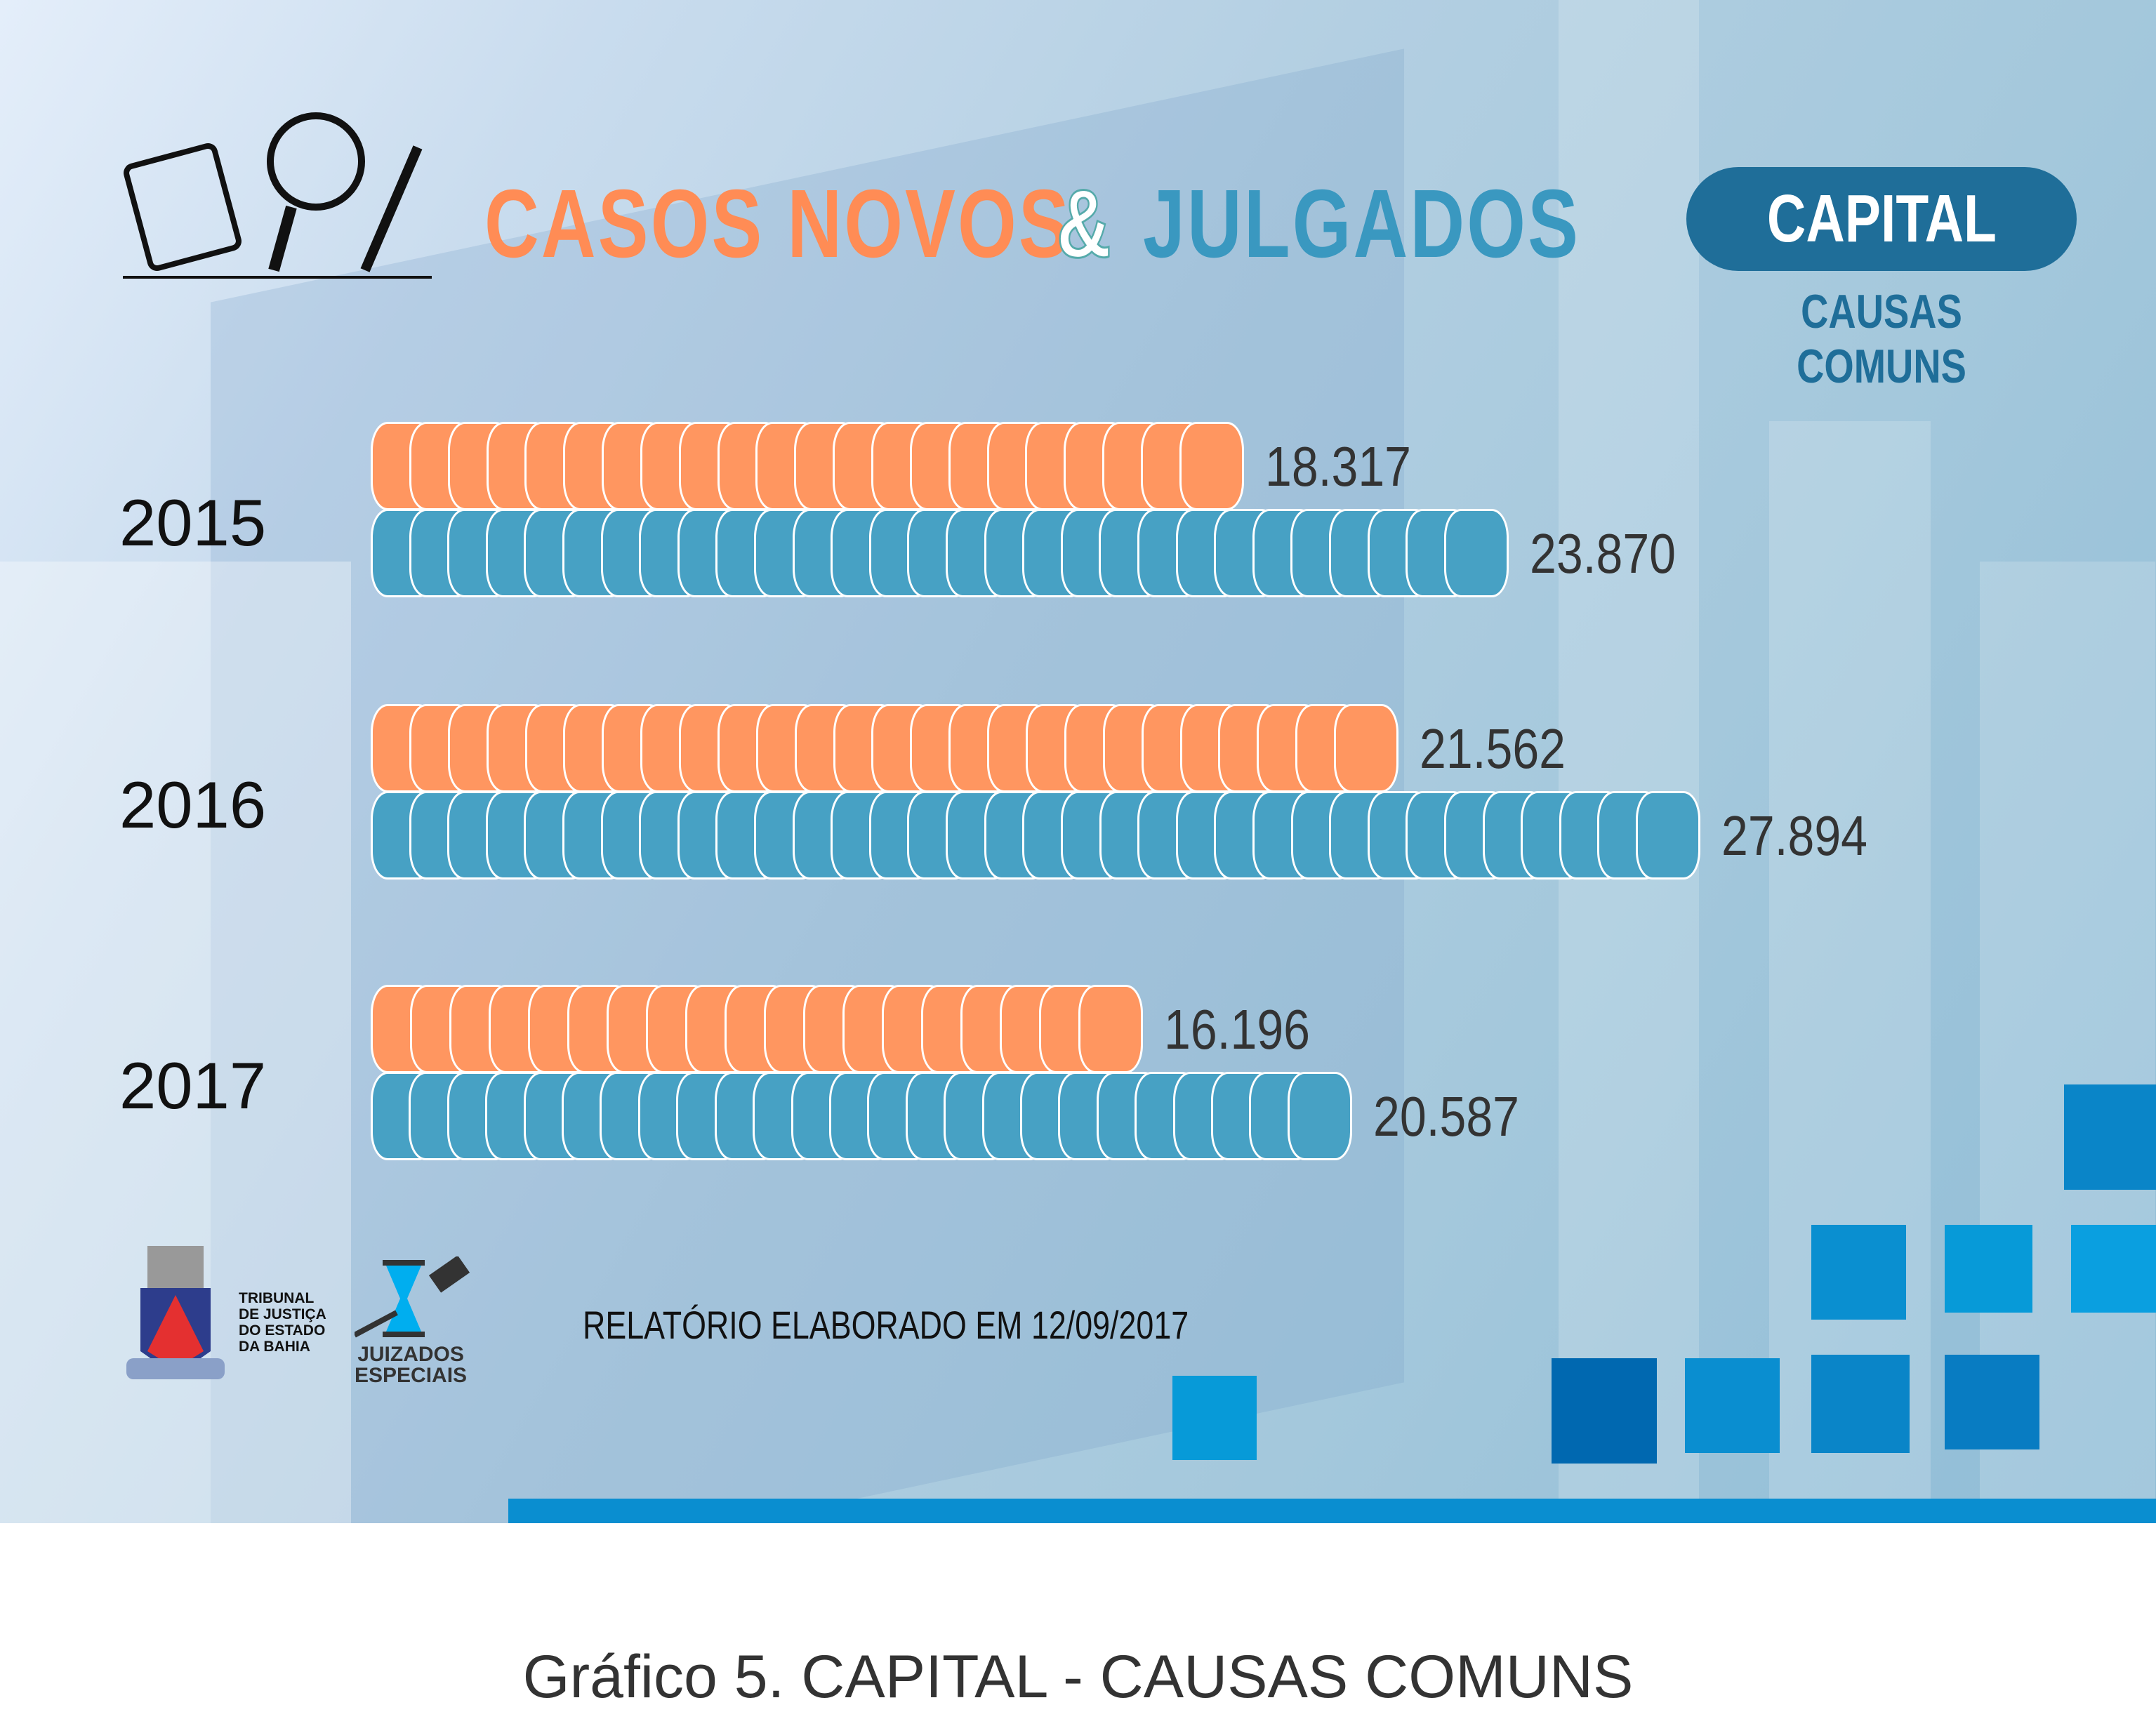 This screenshot has width=2156, height=1712. I want to click on je-line: ESPECIAIS, so click(411, 1375).